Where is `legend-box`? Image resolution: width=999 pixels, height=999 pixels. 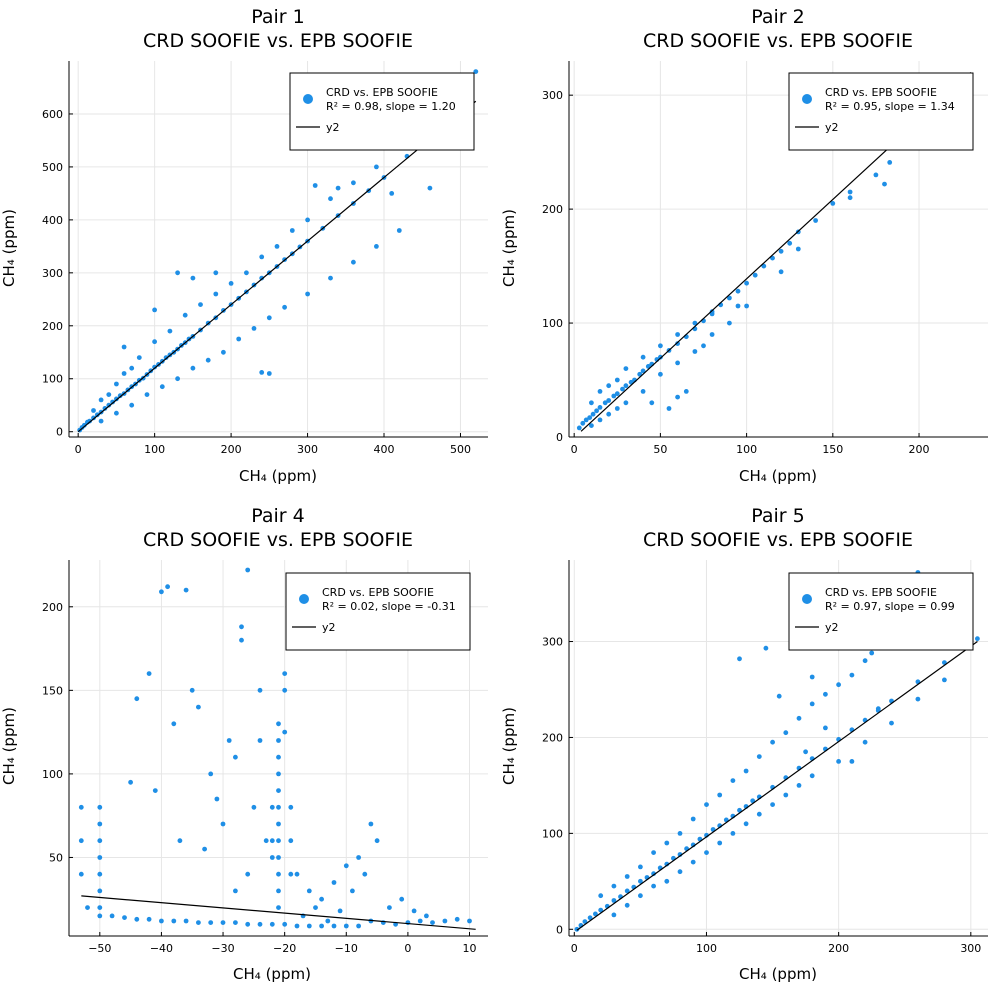
legend-box is located at coordinates (881, 611).